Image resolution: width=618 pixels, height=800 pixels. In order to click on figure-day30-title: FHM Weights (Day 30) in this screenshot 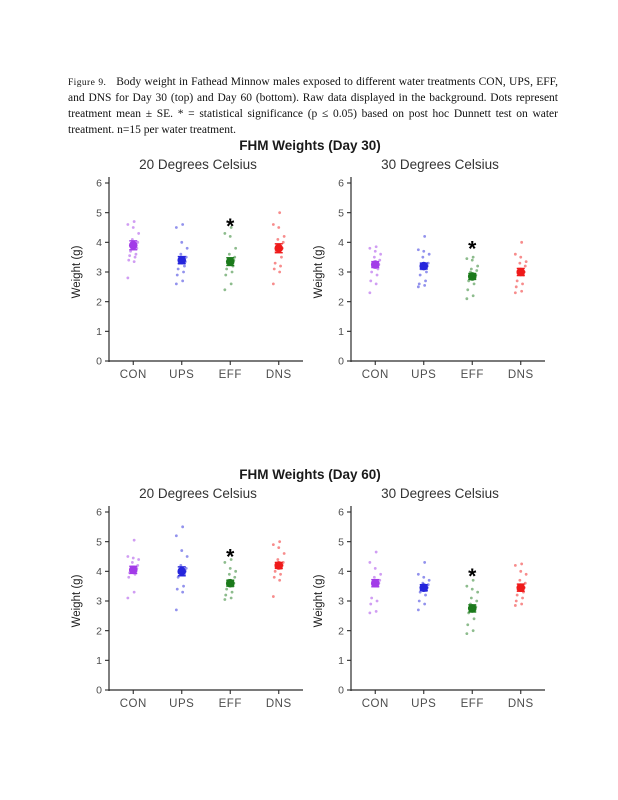, I will do `click(310, 145)`.